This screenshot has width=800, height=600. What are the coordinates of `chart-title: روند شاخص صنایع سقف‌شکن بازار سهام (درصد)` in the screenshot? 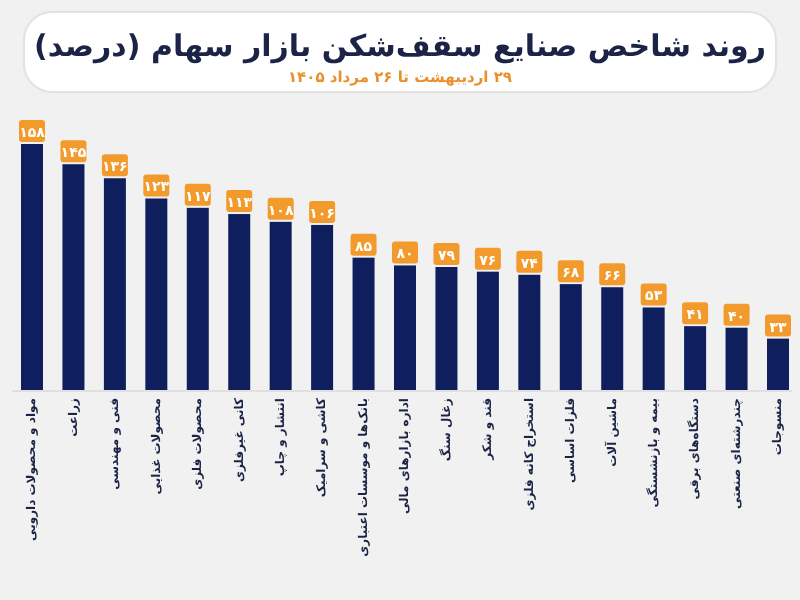 It's located at (400, 46).